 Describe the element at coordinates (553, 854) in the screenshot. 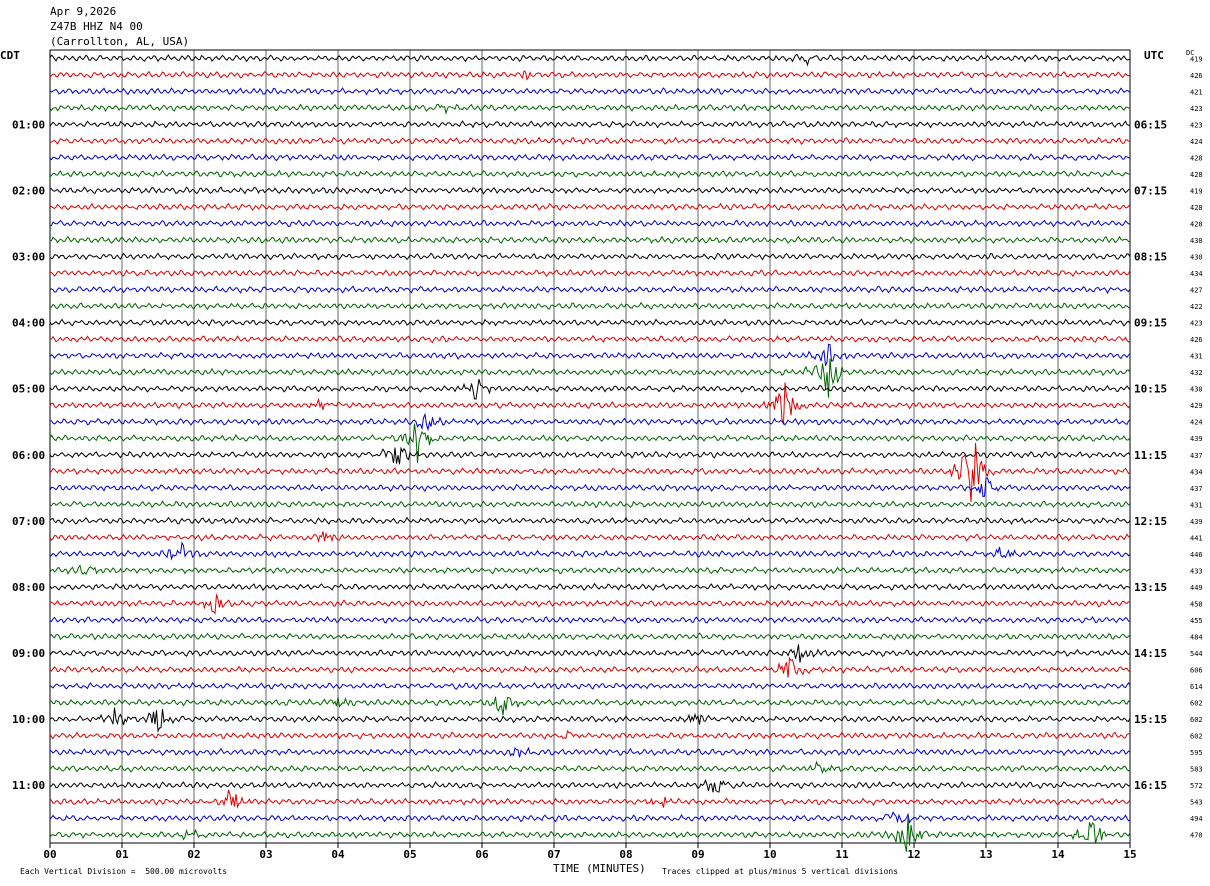

I see `x-tick-label: 07` at that location.